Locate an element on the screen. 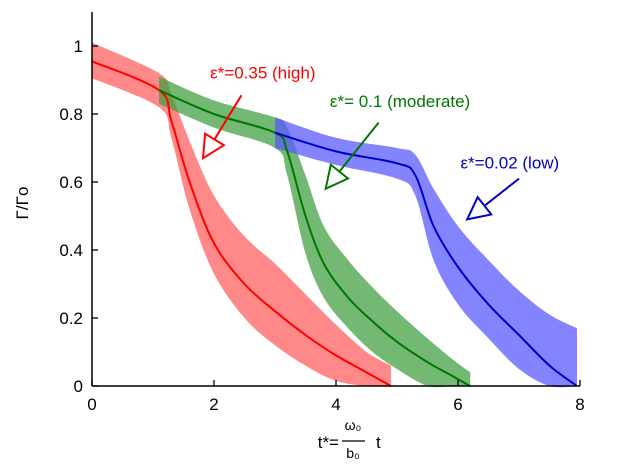  x-axis-label-prefix: t*= is located at coordinates (328, 442).